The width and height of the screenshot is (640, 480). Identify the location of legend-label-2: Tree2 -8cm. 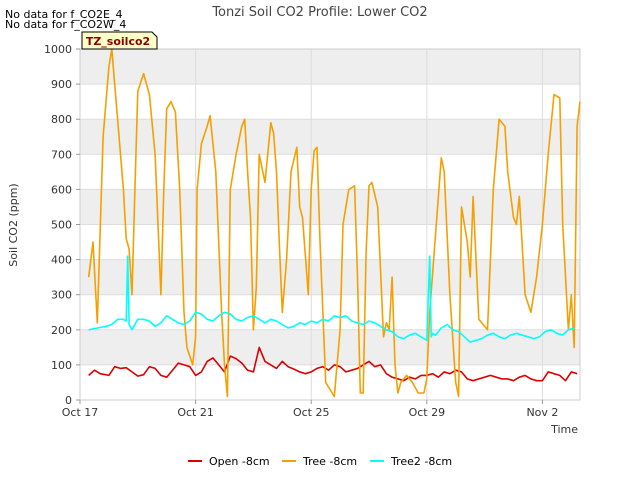
(421, 461).